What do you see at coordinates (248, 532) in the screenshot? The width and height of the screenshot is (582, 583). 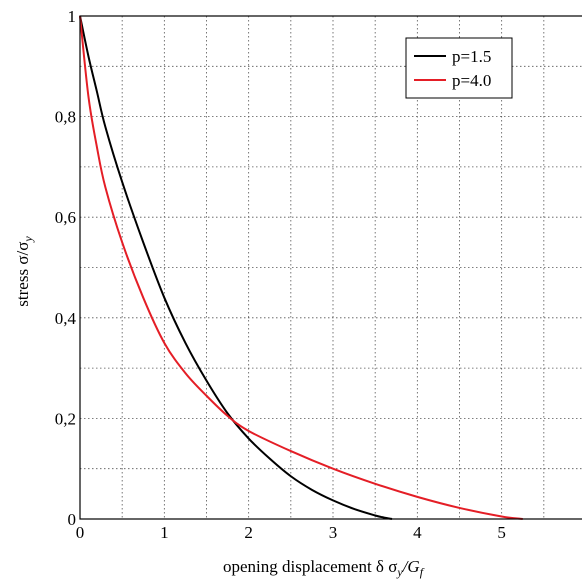 I see `x-tick-label: 2` at bounding box center [248, 532].